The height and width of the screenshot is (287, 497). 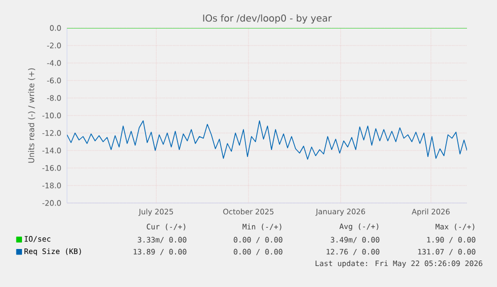 What do you see at coordinates (267, 19) in the screenshot?
I see `chart-title: IOs for /dev/loop0 - by year` at bounding box center [267, 19].